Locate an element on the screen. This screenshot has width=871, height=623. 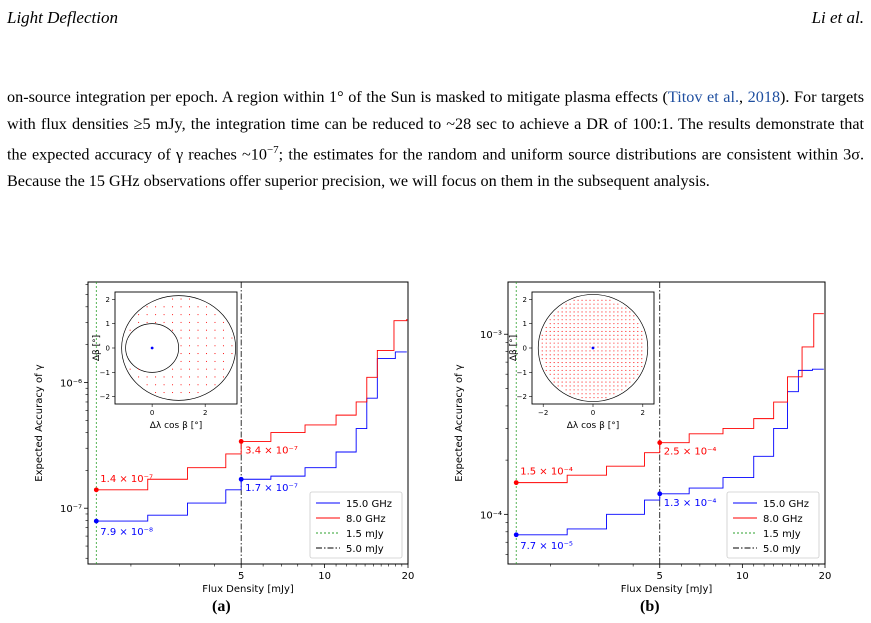
inset-y-tick-label: −1 is located at coordinates (522, 373).